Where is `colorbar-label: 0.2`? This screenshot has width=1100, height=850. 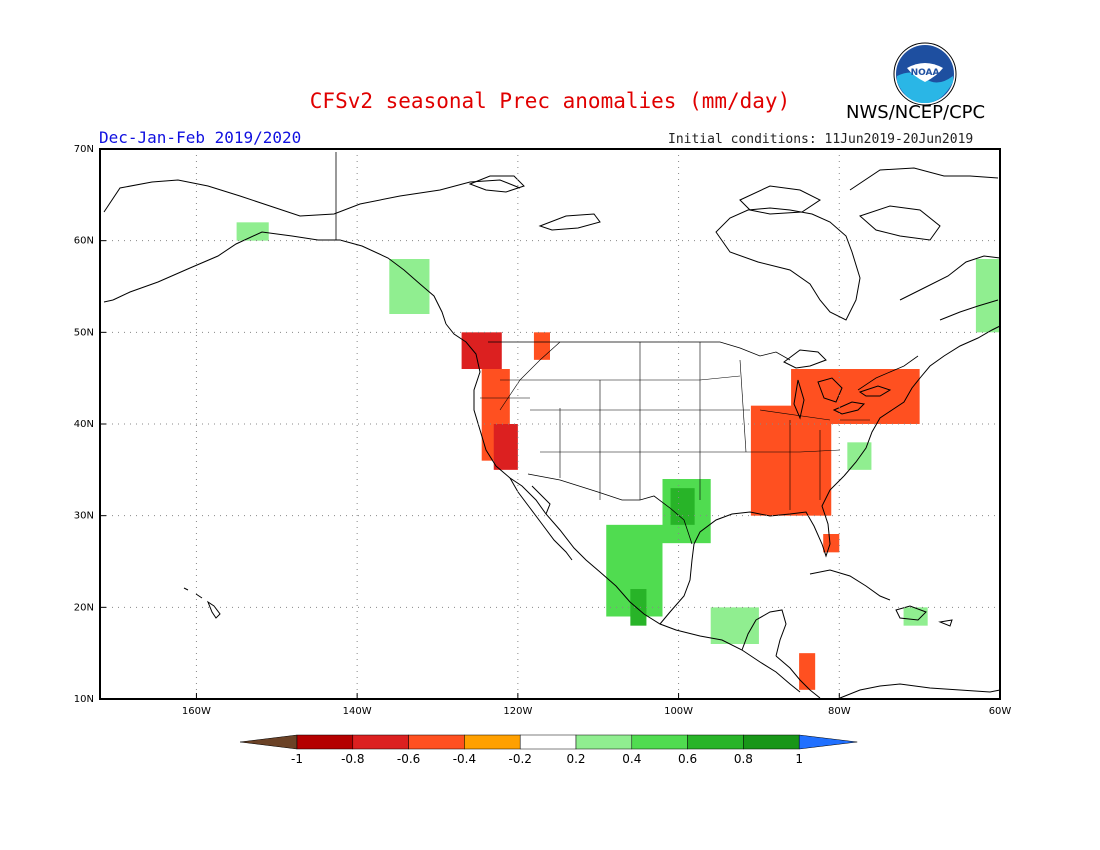 colorbar-label: 0.2 is located at coordinates (575, 759).